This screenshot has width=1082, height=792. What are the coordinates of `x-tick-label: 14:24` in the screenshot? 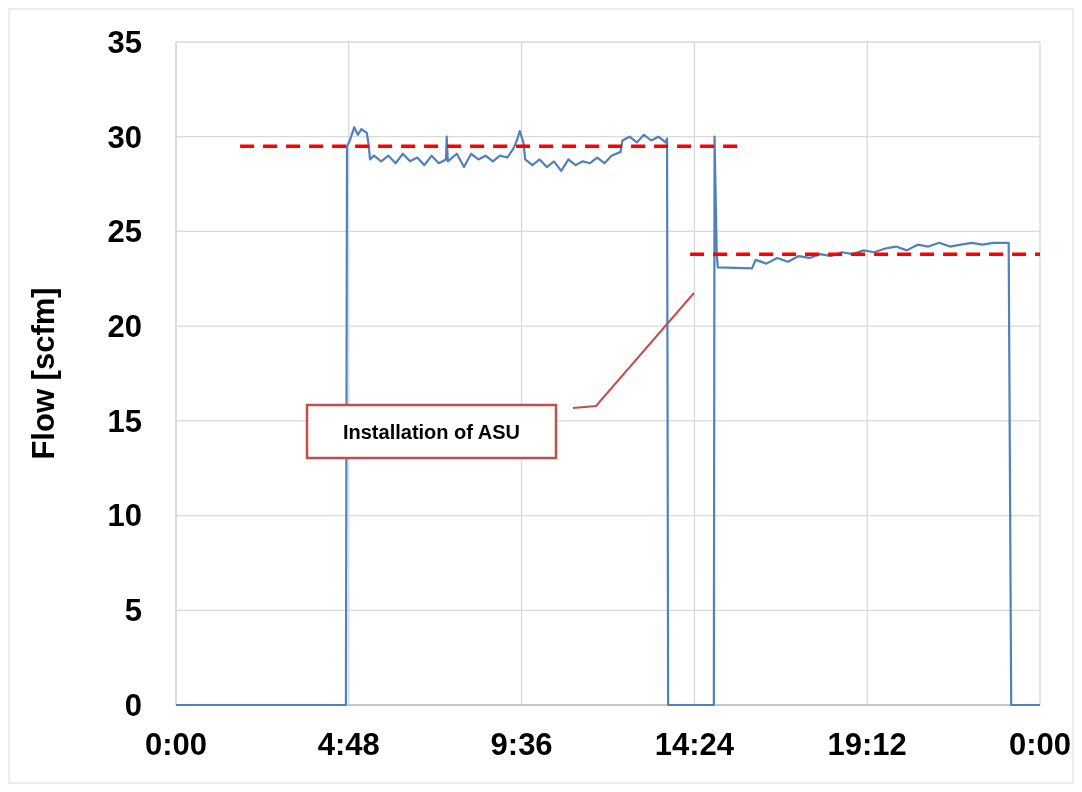 It's located at (694, 744).